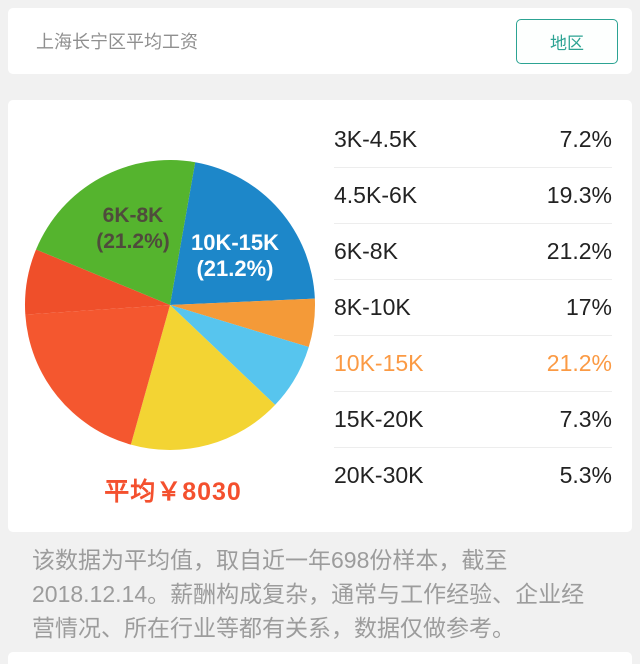  I want to click on range-label: 6K-8K, so click(366, 251).